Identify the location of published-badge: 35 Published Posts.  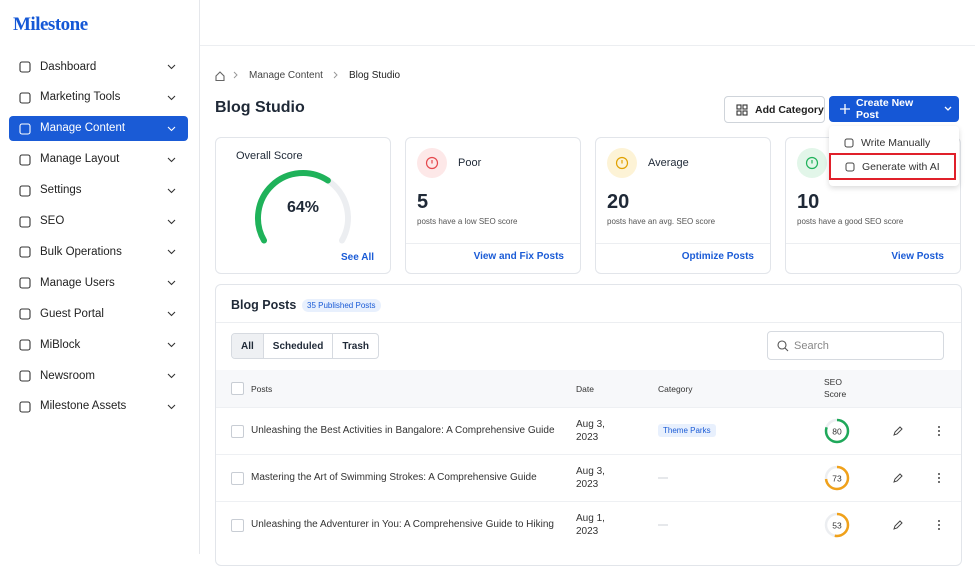
(341, 305).